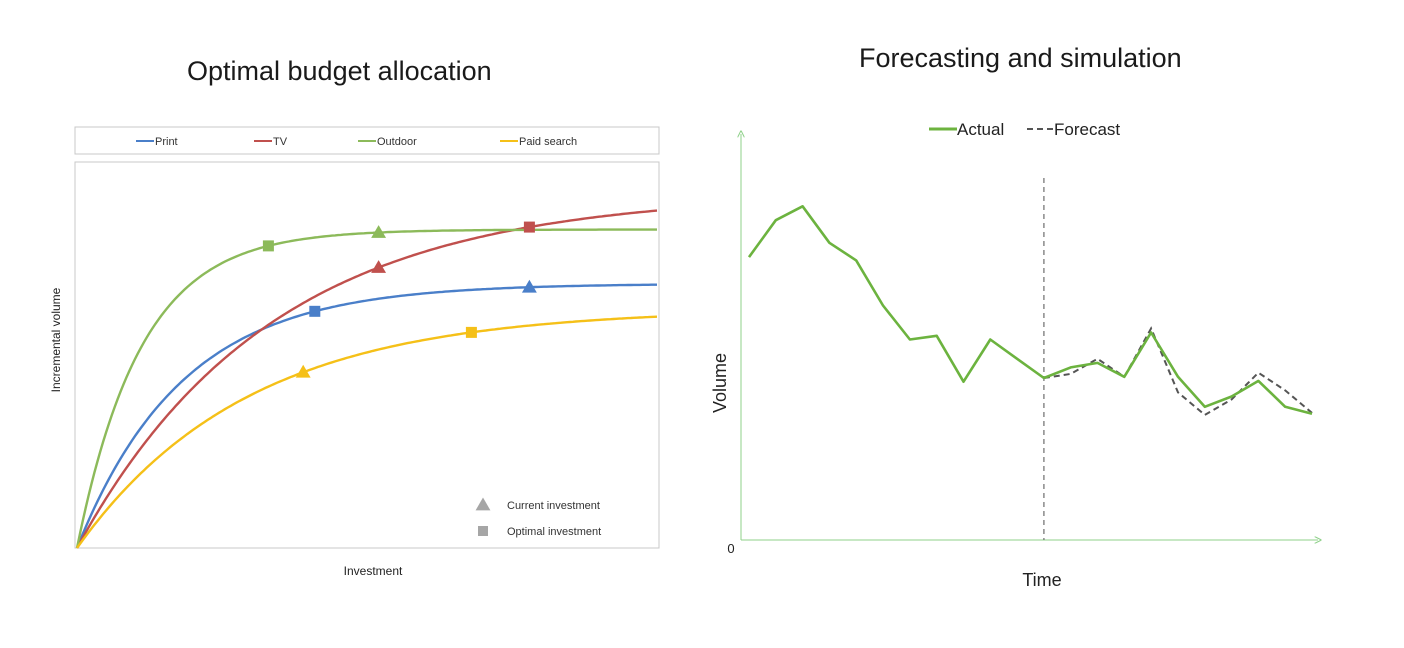  I want to click on marker-legend-square, so click(483, 531).